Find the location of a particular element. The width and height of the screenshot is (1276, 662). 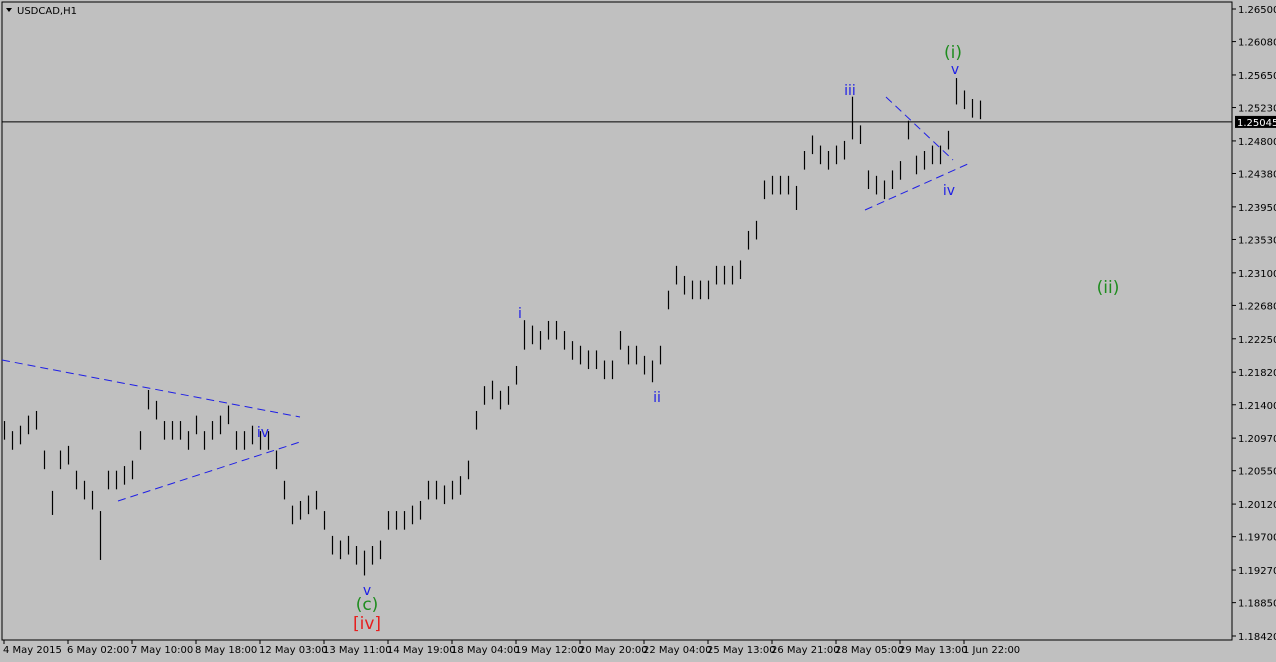

chart-title: USDCAD,H1 is located at coordinates (47, 11).